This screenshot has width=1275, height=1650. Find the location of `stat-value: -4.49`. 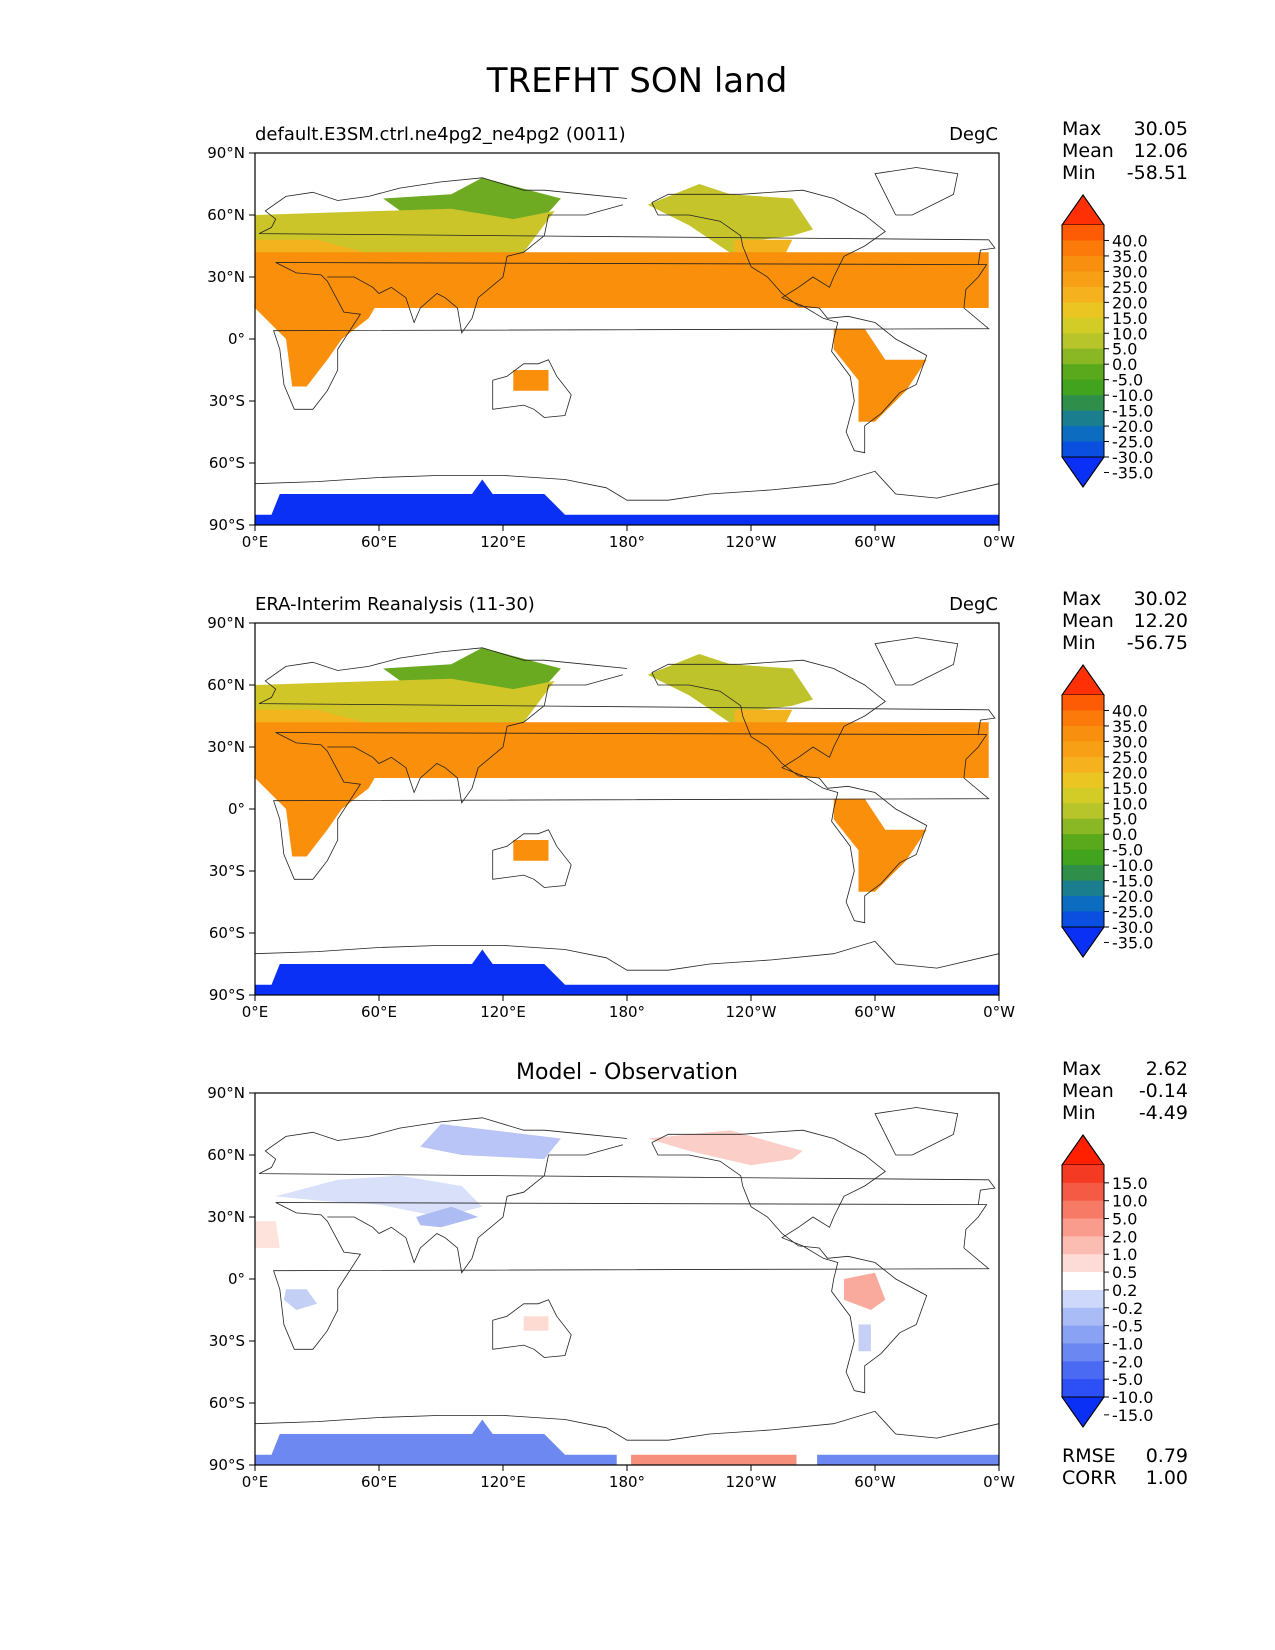

stat-value: -4.49 is located at coordinates (1163, 1113).